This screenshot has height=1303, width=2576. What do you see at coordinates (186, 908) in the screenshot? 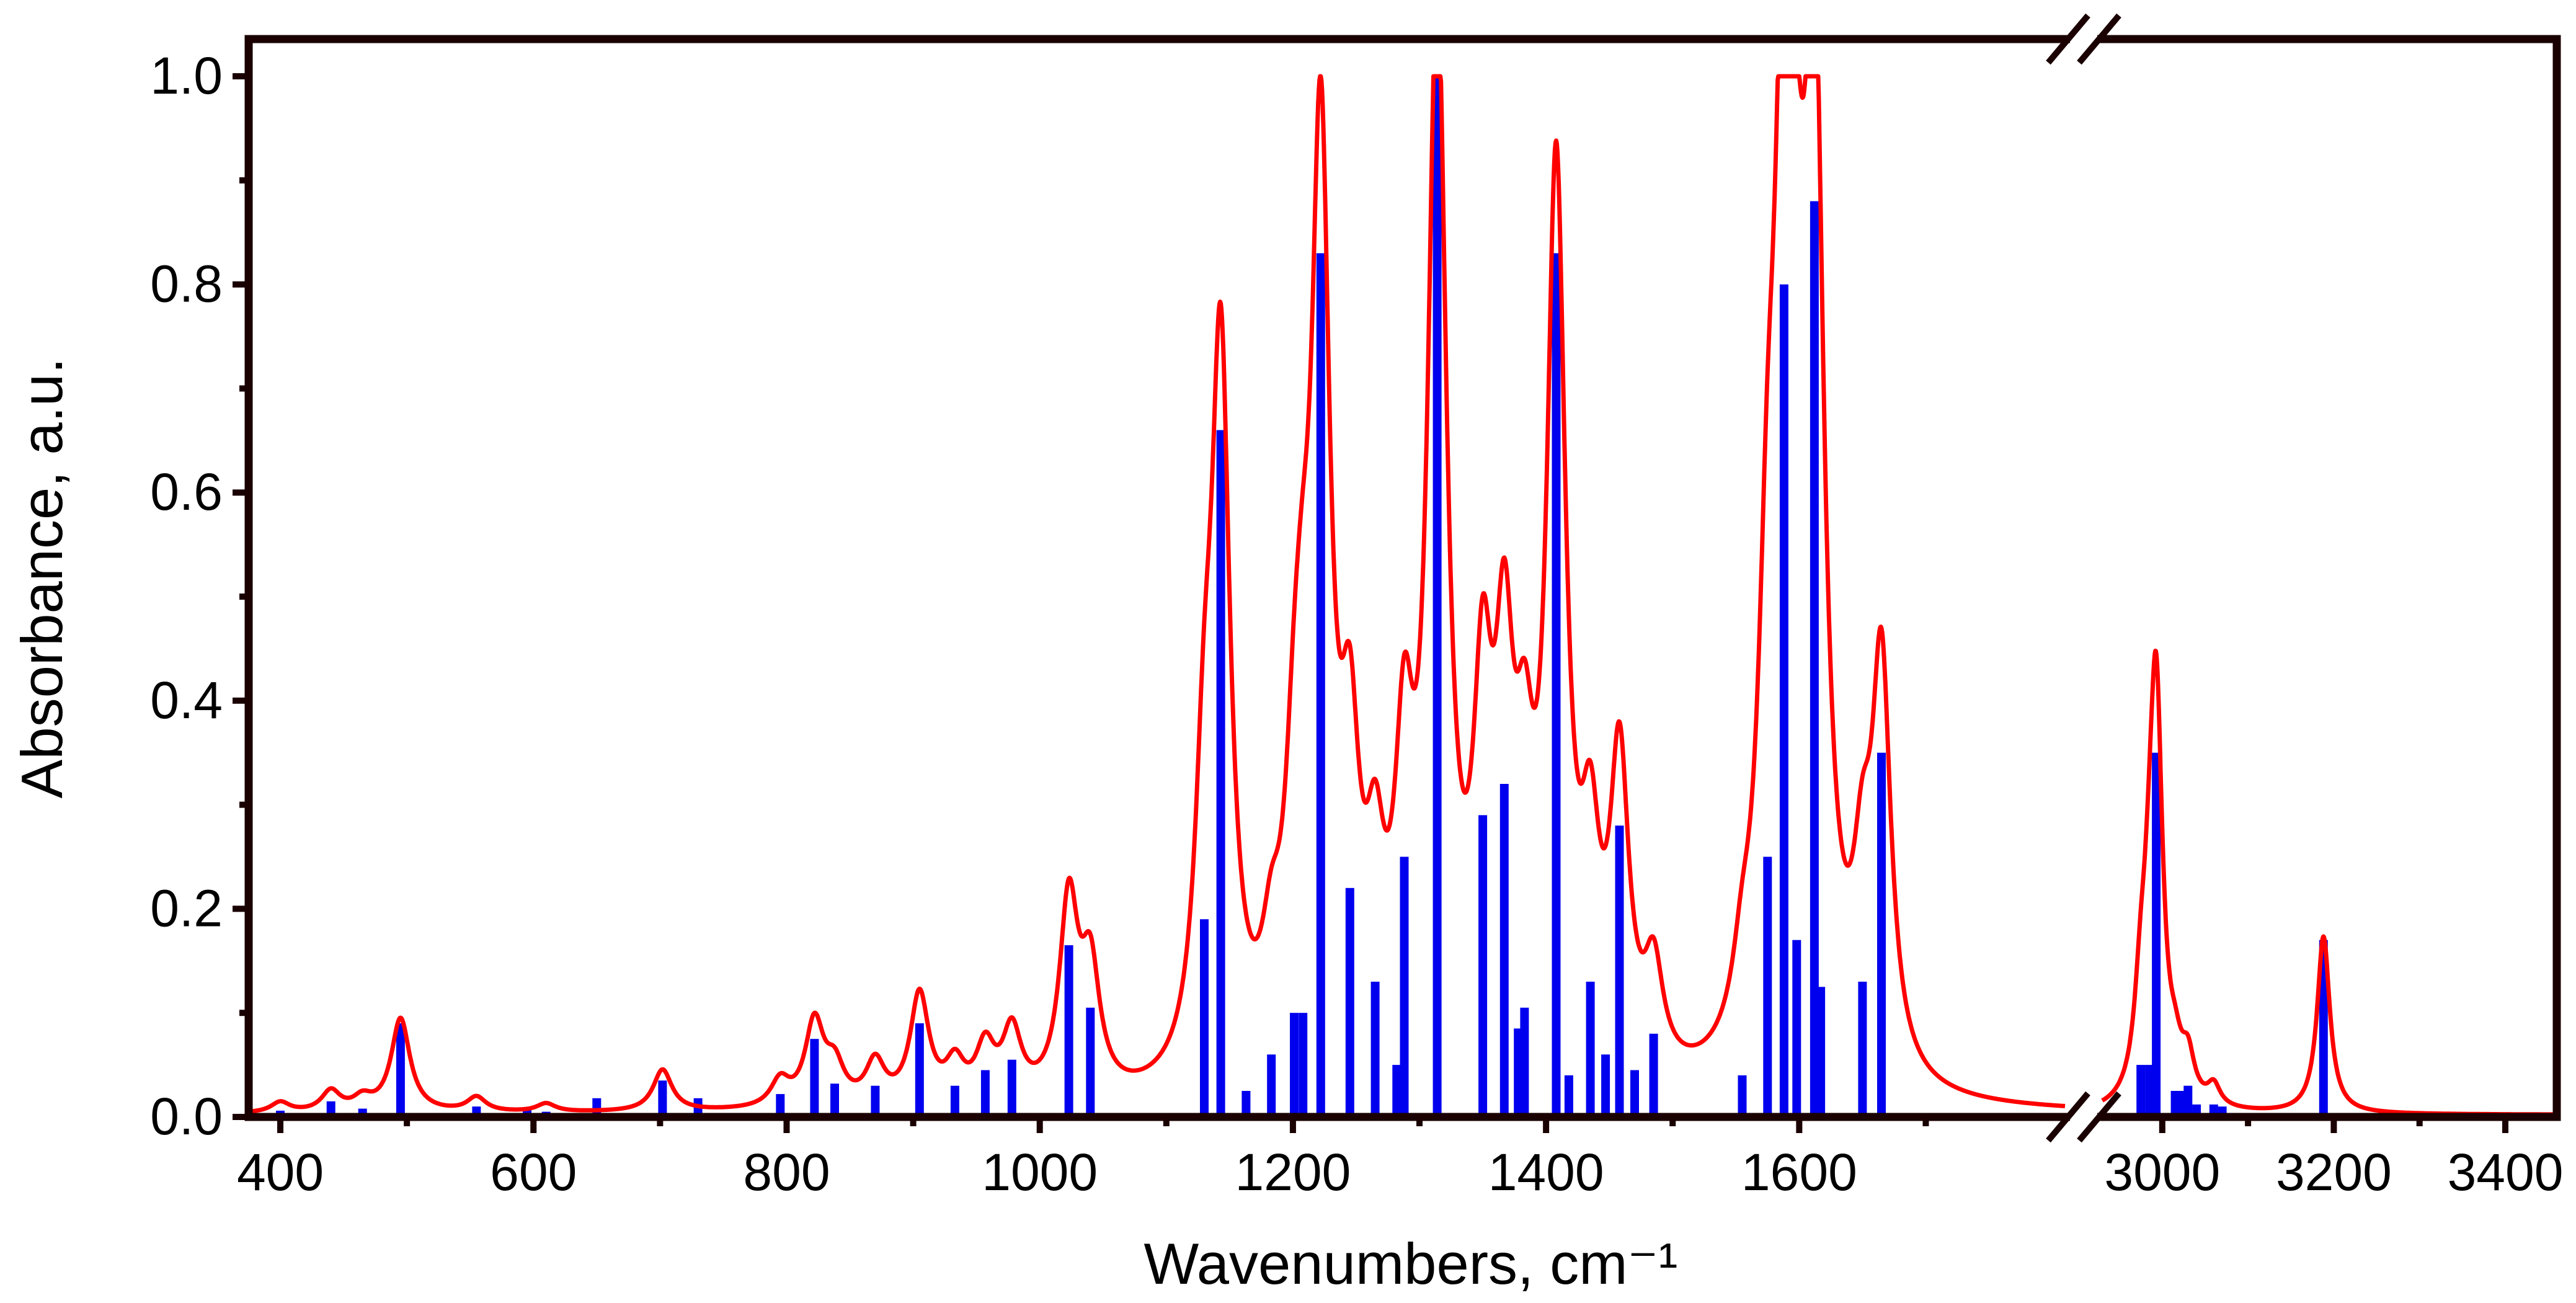
I see `y-tick-label: 0.2` at bounding box center [186, 908].